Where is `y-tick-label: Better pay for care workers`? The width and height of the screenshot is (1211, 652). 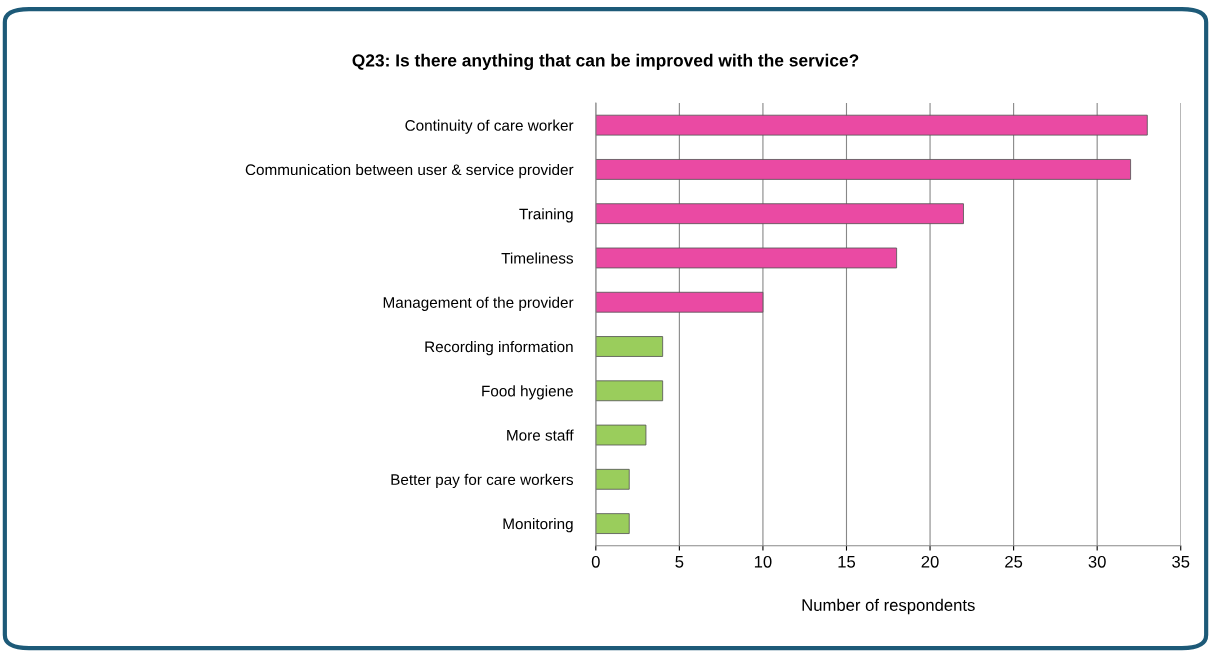
y-tick-label: Better pay for care workers is located at coordinates (482, 481).